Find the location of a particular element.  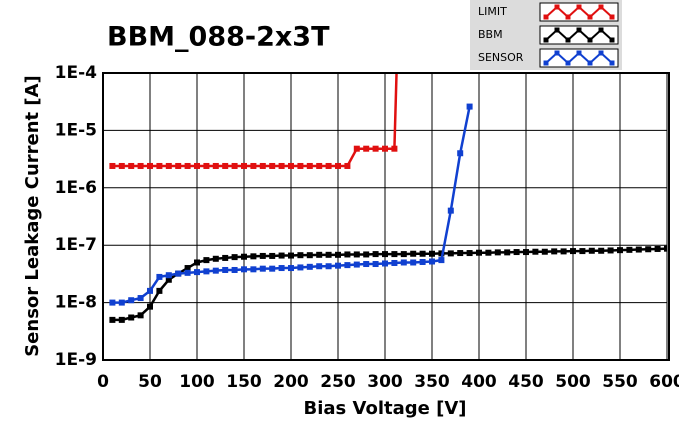

x-tick-label: 50 is located at coordinates (150, 382).